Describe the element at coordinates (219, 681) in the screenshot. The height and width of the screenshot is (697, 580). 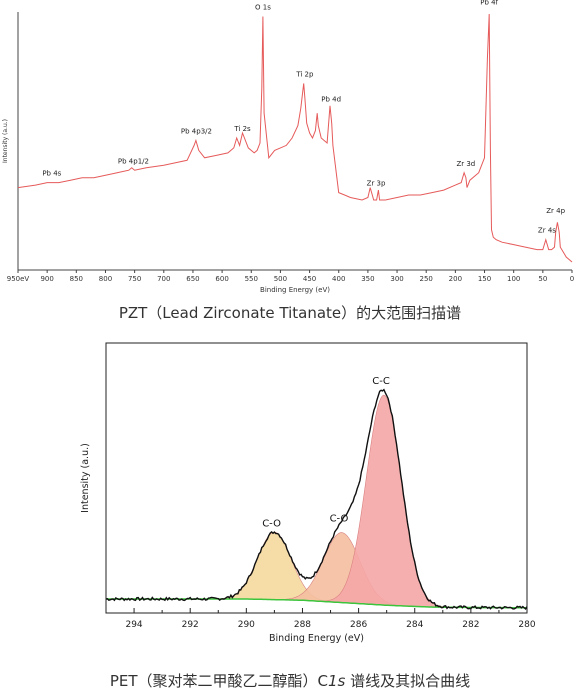
I see `pet-caption-prefix: PET（聚对苯二甲酸乙二醇酯）C` at that location.